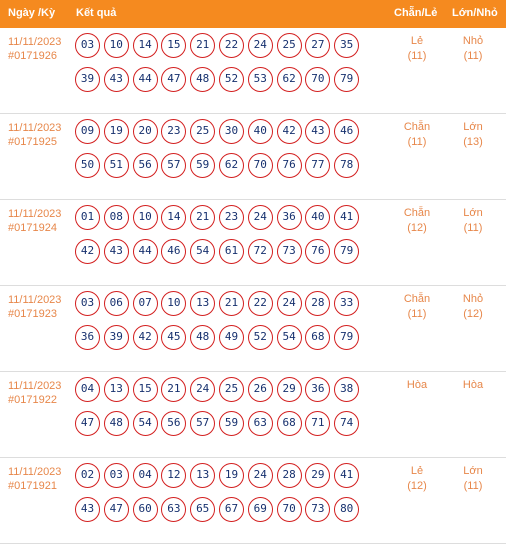 Image resolution: width=506 pixels, height=551 pixels. Describe the element at coordinates (318, 251) in the screenshot. I see `number-ball: 76` at that location.